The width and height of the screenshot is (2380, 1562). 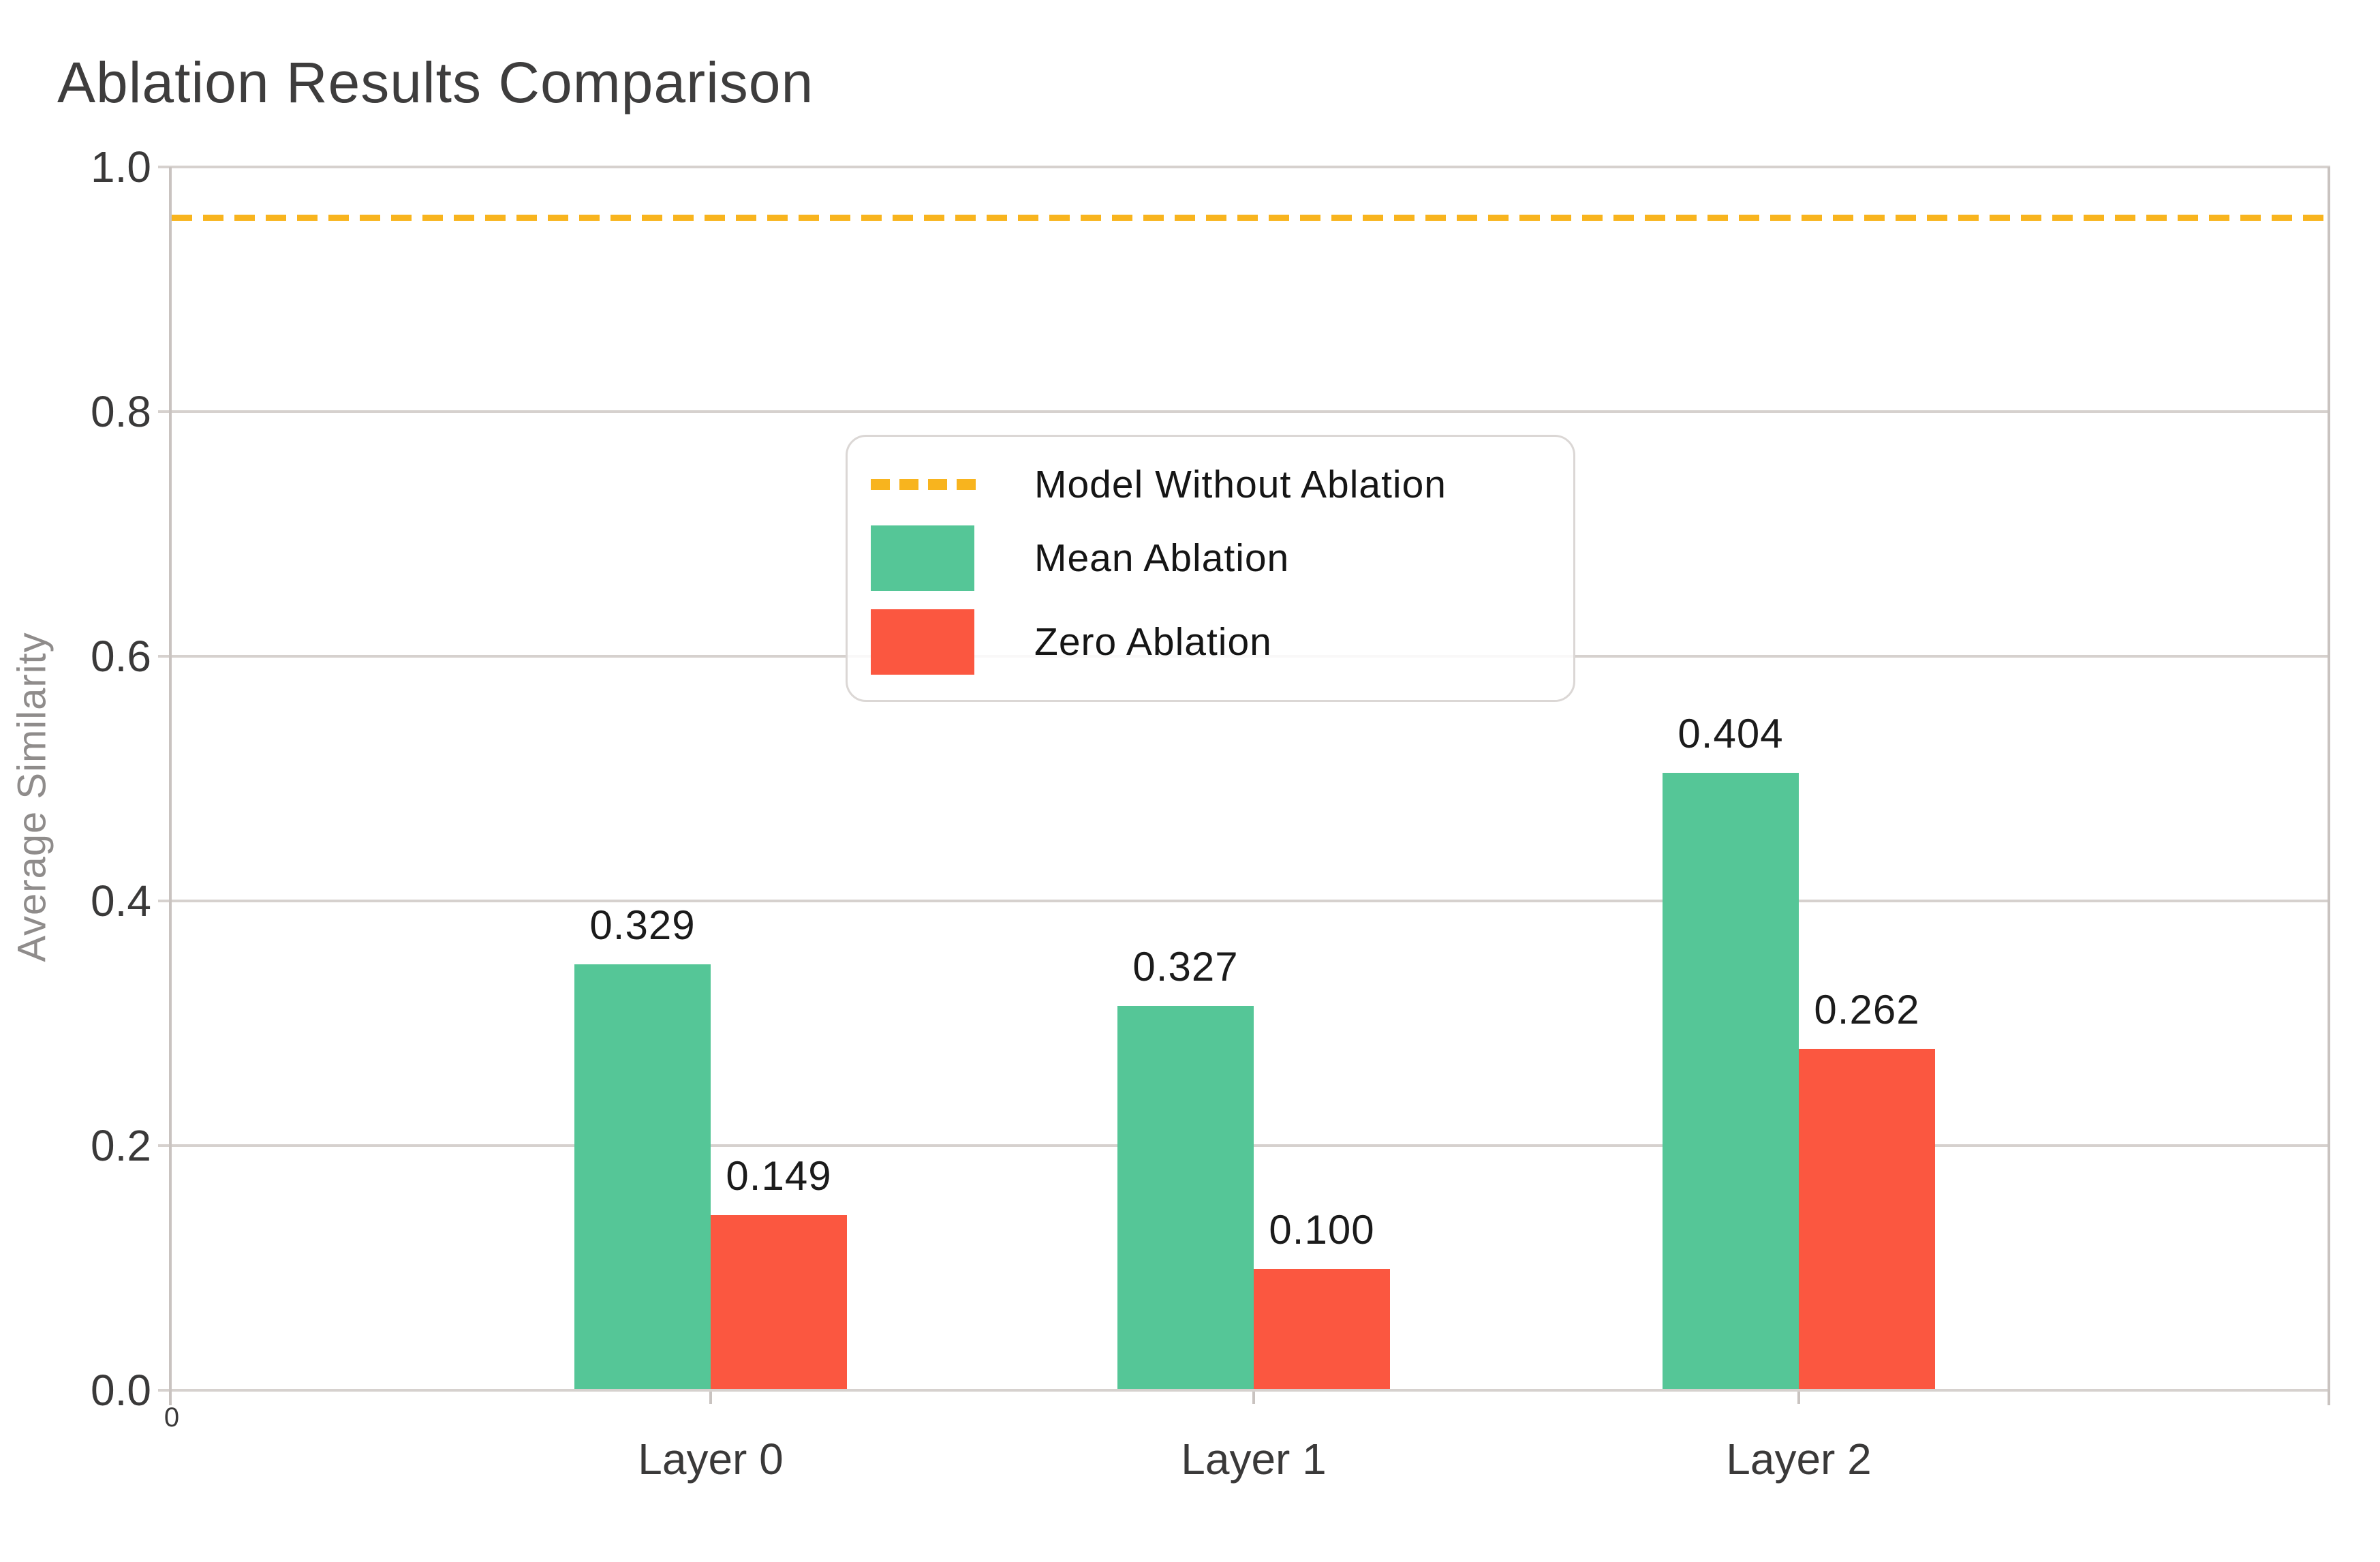 I want to click on legend-item-zero-ablation: Zero Ablation, so click(x=1215, y=642).